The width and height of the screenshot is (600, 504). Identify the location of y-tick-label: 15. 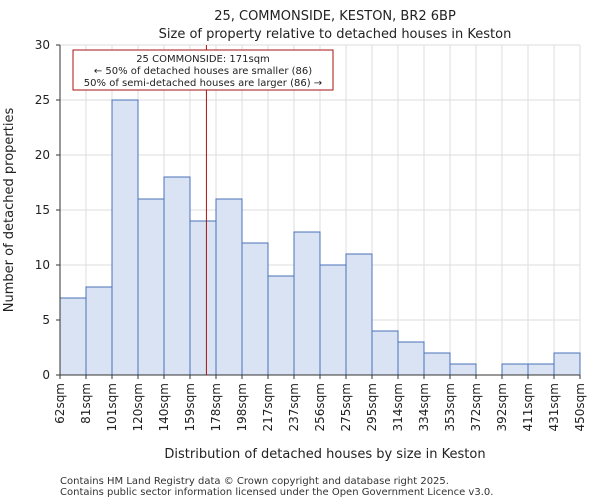
(42, 210).